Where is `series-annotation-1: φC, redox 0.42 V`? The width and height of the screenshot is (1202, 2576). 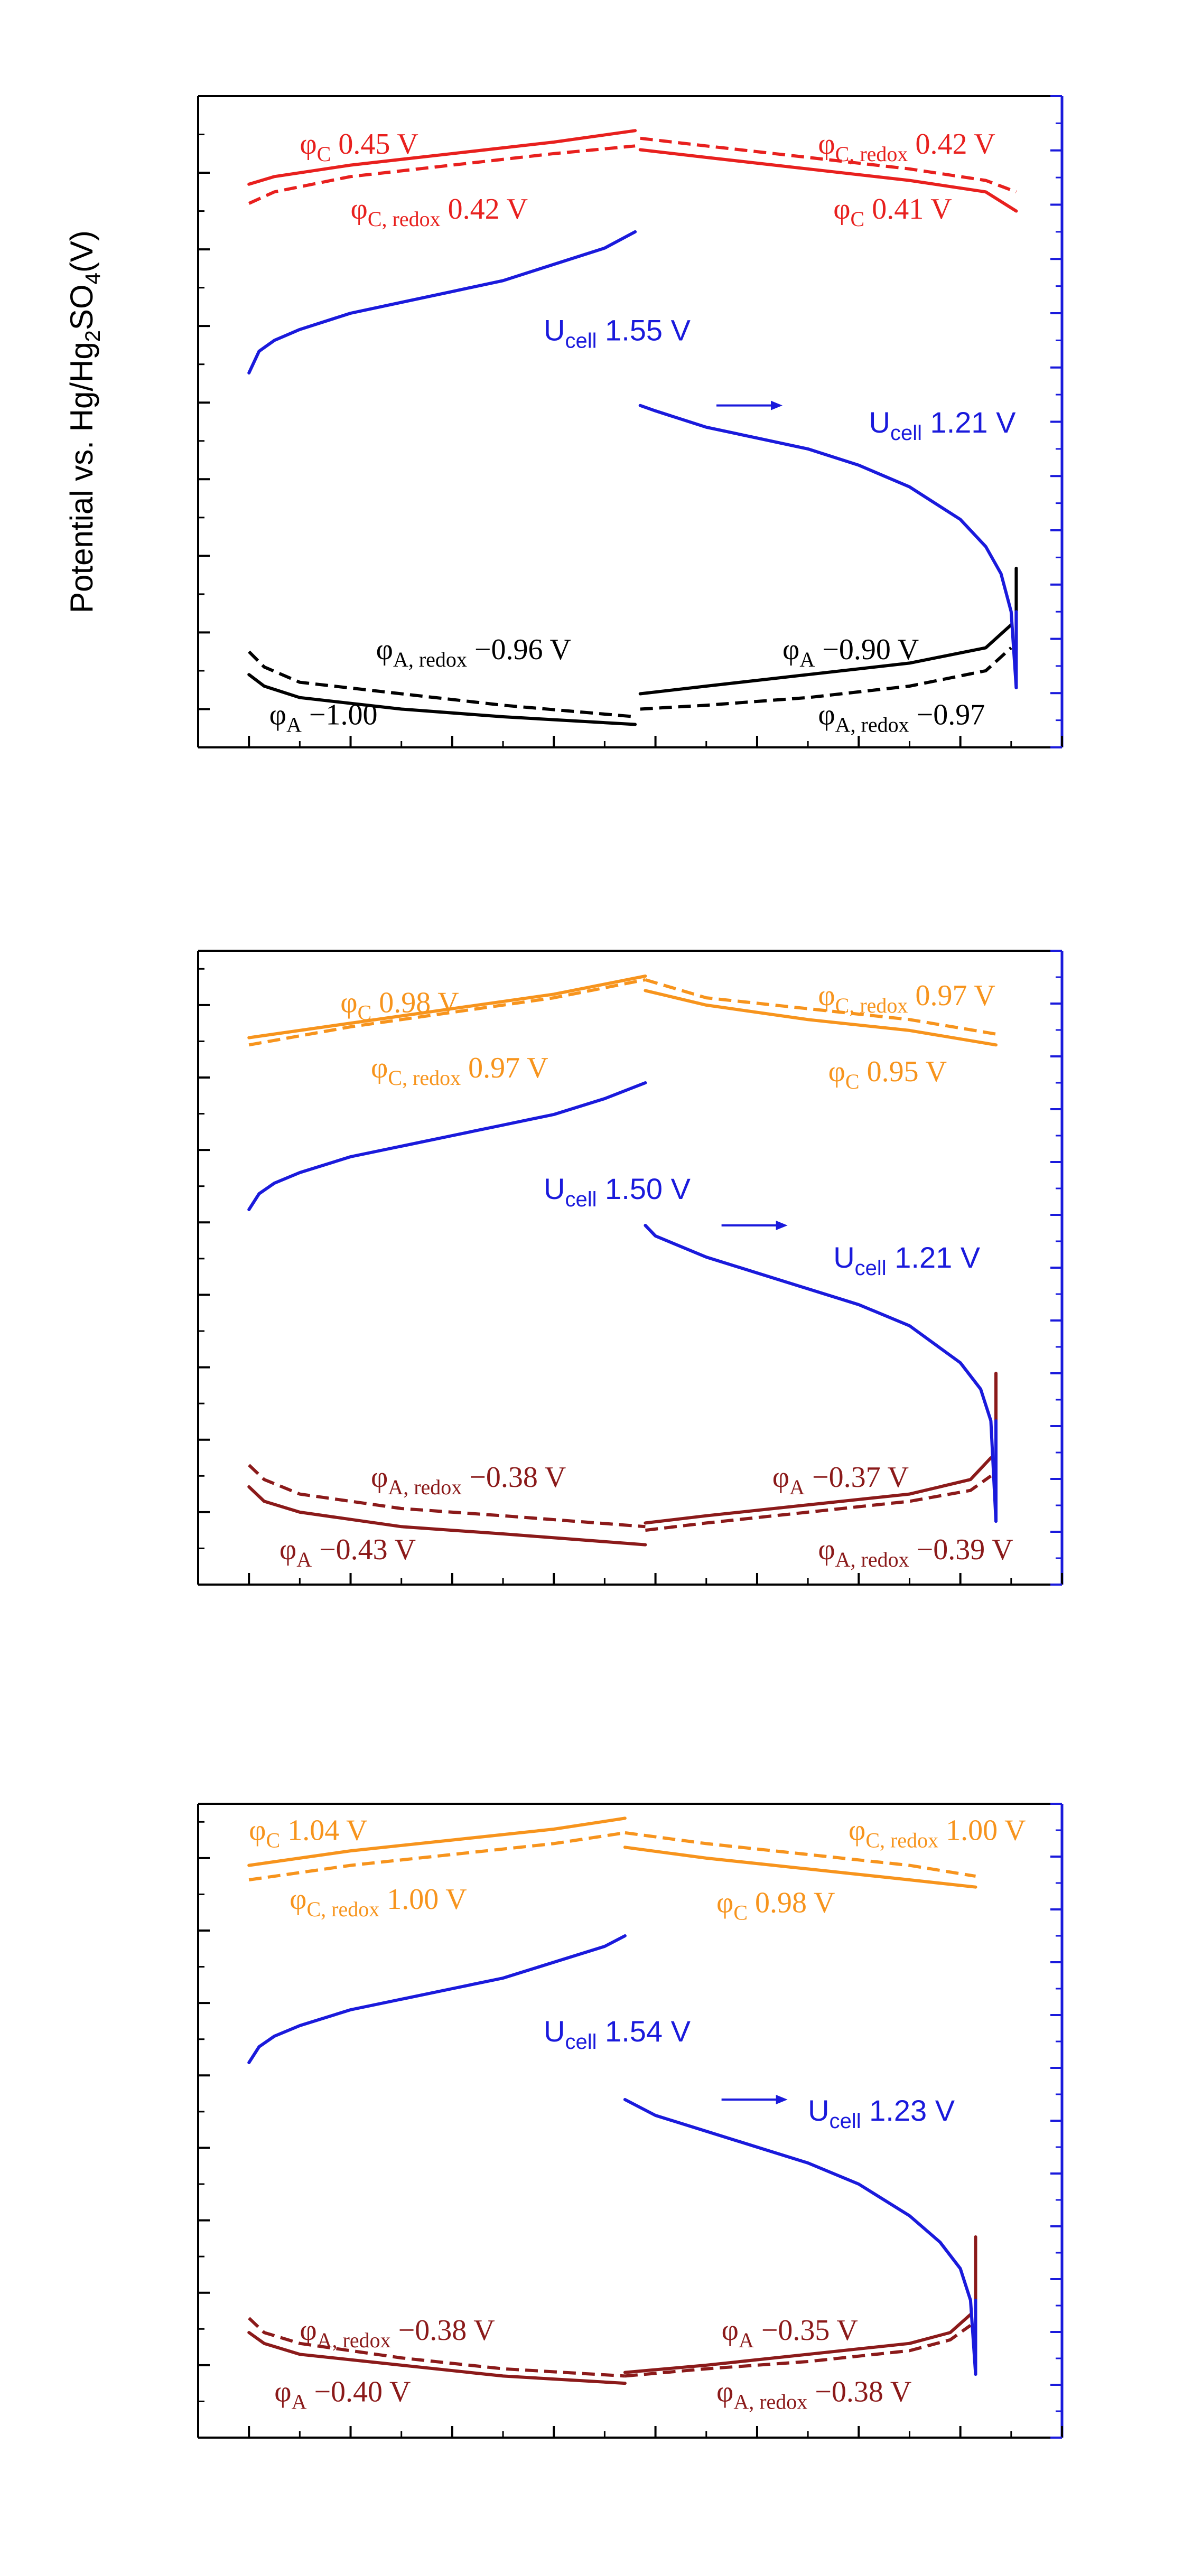 series-annotation-1: φC, redox 0.42 V is located at coordinates (440, 212).